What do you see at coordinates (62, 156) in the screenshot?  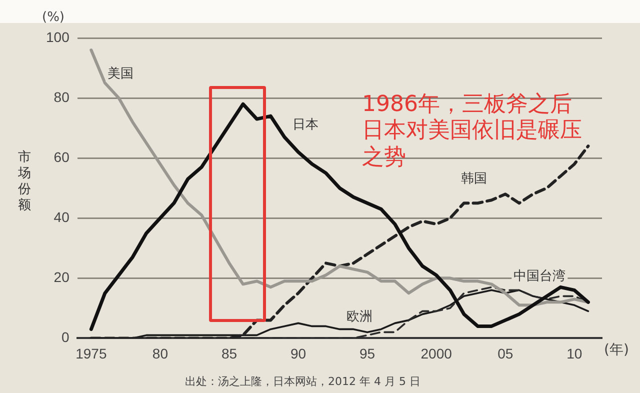 I see `y-tick-label: 60` at bounding box center [62, 156].